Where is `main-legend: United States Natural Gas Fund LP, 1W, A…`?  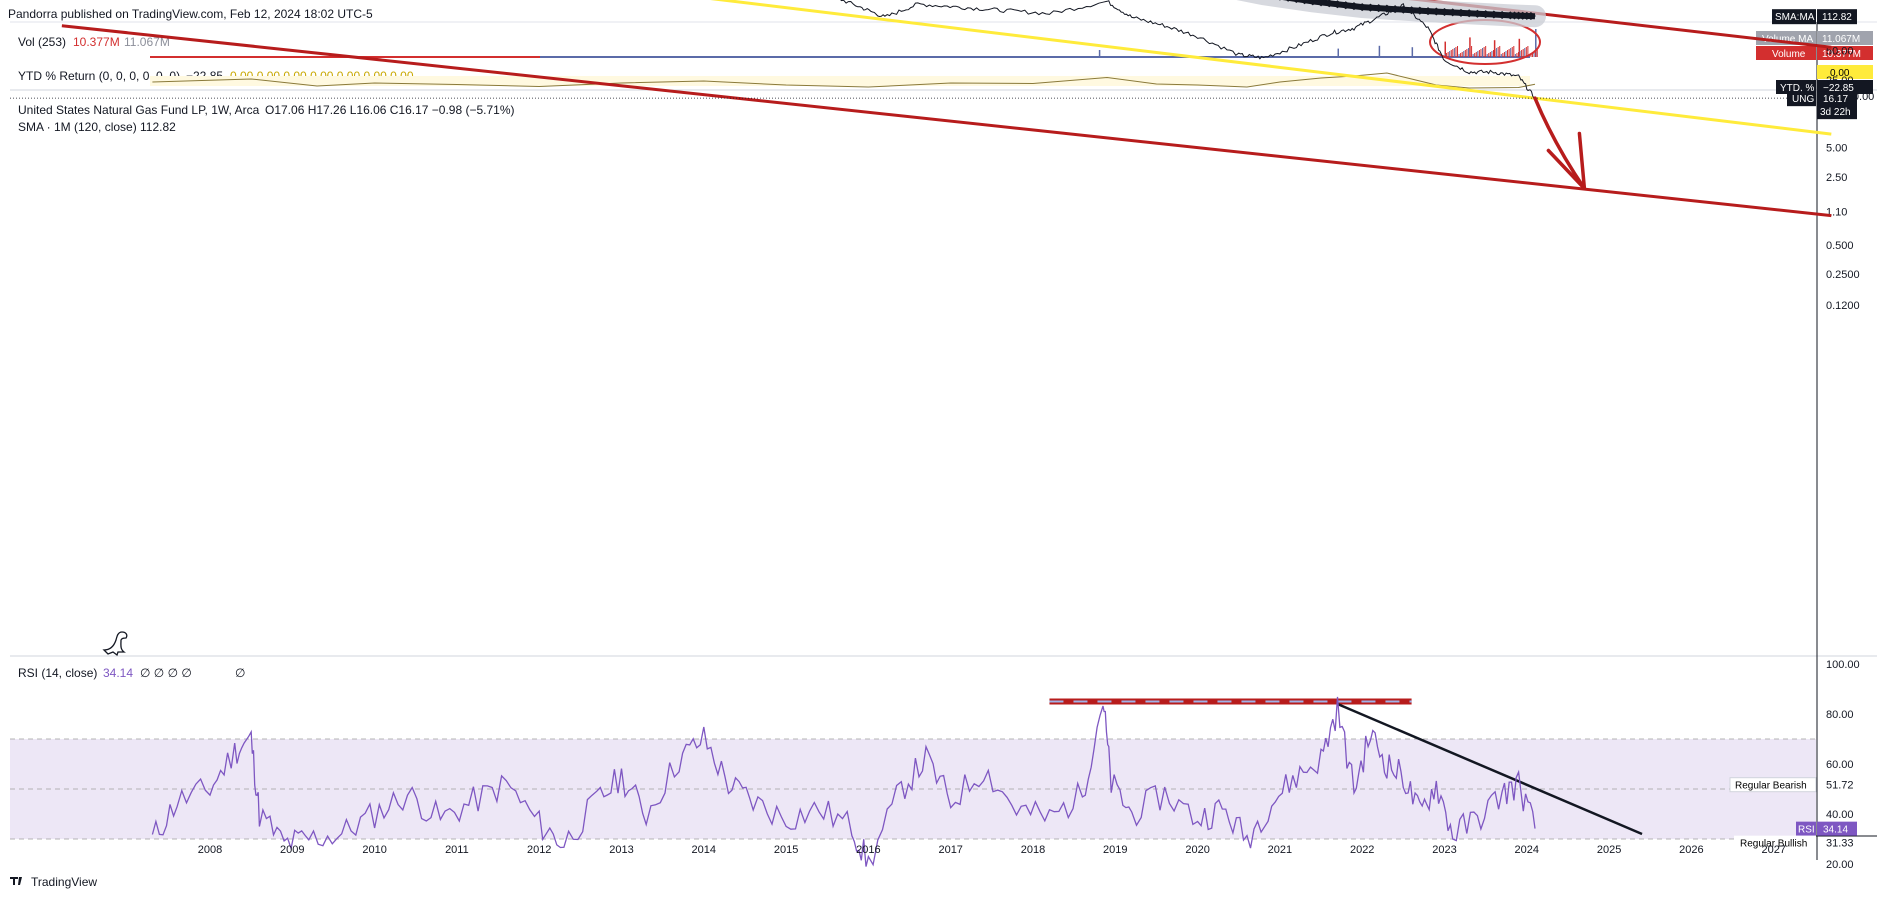 main-legend: United States Natural Gas Fund LP, 1W, A… is located at coordinates (139, 110).